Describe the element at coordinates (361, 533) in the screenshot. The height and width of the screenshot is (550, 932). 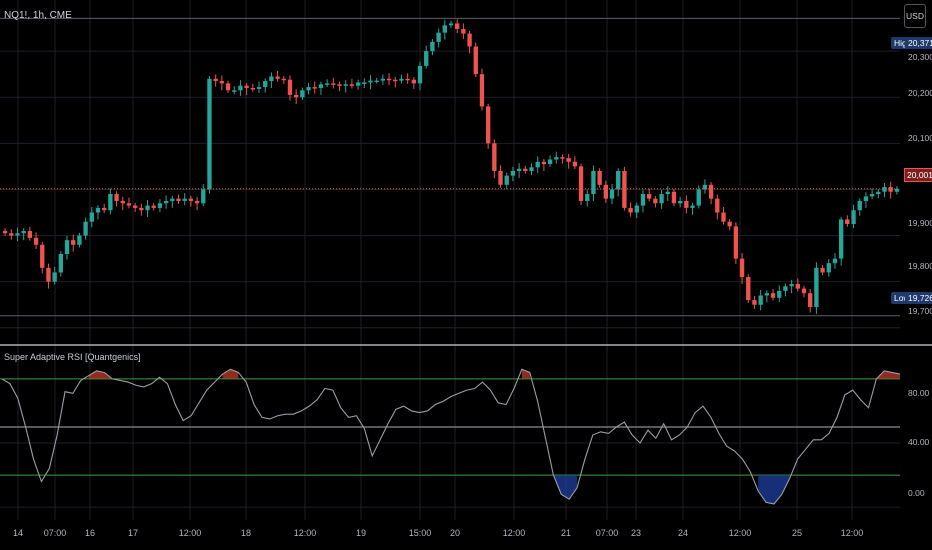
I see `time-axis-label: 19` at that location.